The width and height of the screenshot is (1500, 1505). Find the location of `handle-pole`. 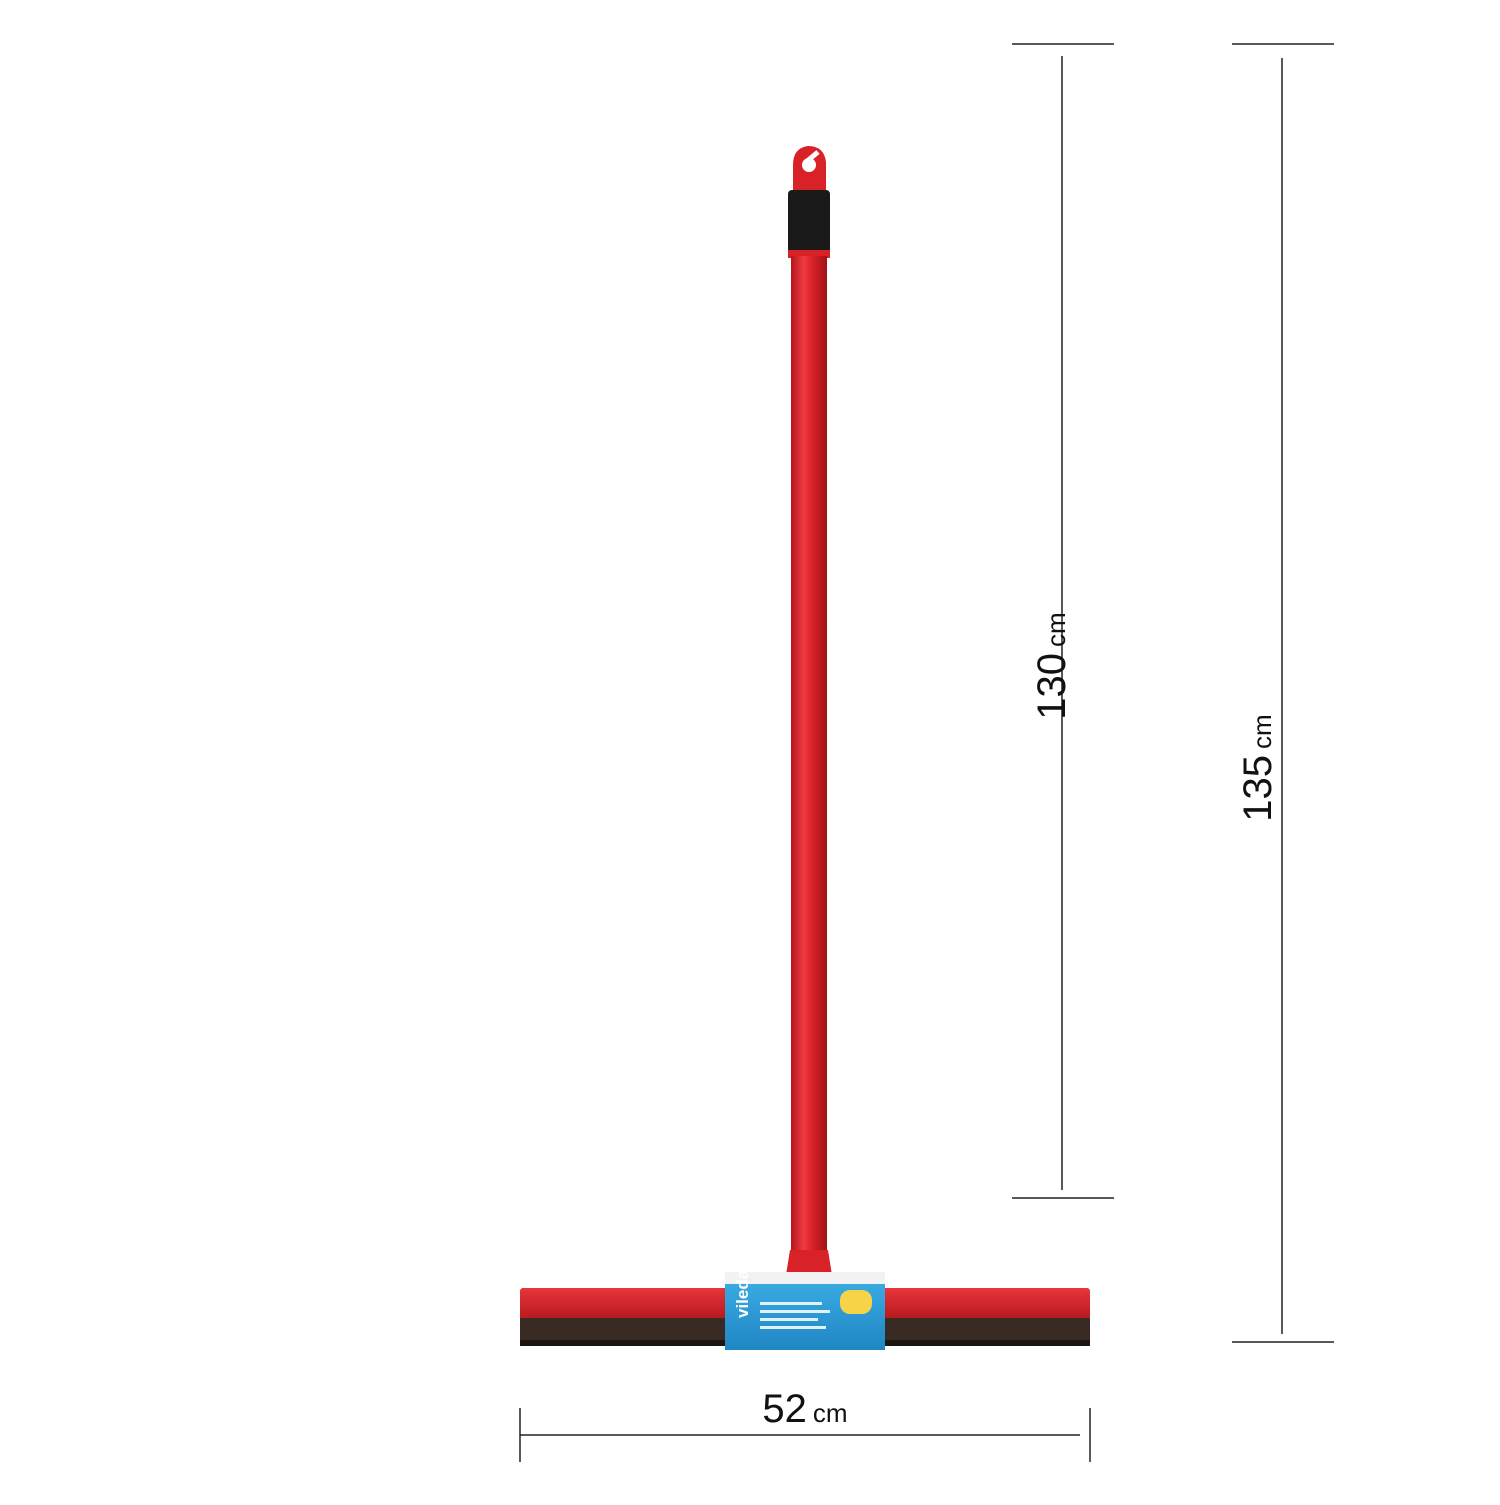

handle-pole is located at coordinates (809, 756).